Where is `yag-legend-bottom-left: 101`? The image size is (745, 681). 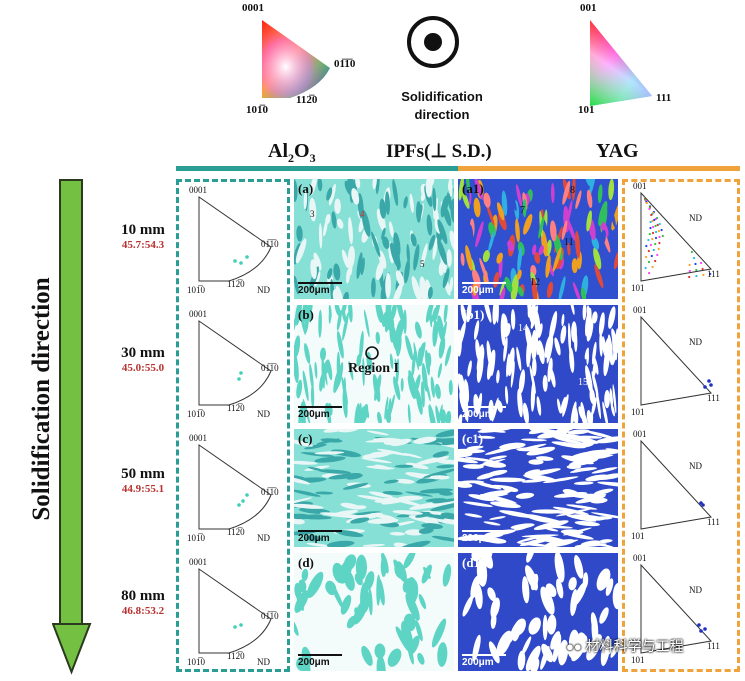
yag-legend-bottom-left: 101 is located at coordinates (586, 110).